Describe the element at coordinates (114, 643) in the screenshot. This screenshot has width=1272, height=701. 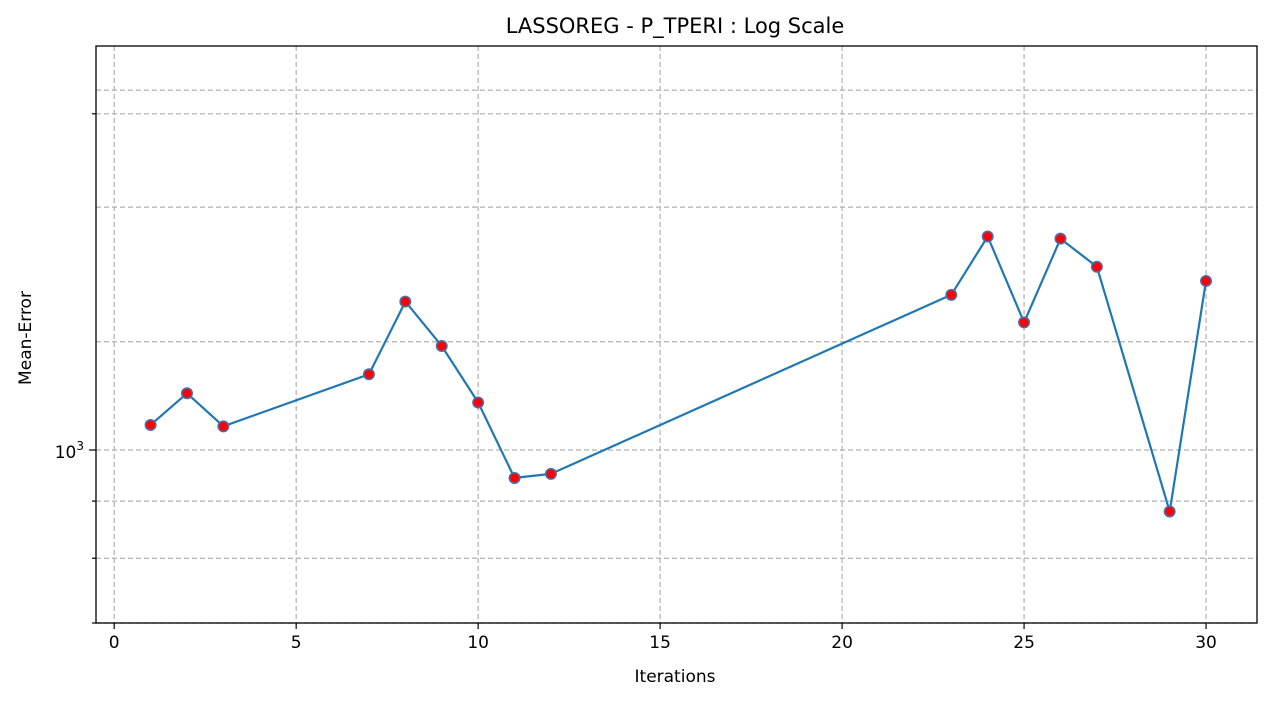
I see `x-tick-label: 0` at that location.